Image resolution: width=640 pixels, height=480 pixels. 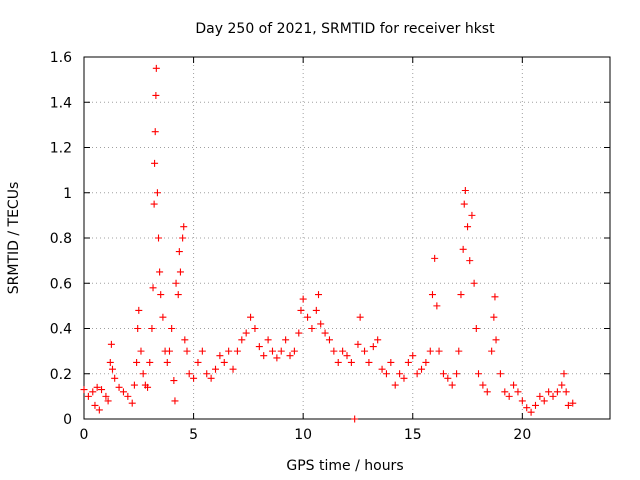 What do you see at coordinates (344, 466) in the screenshot?
I see `x-axis-label: GPS time / hours` at bounding box center [344, 466].